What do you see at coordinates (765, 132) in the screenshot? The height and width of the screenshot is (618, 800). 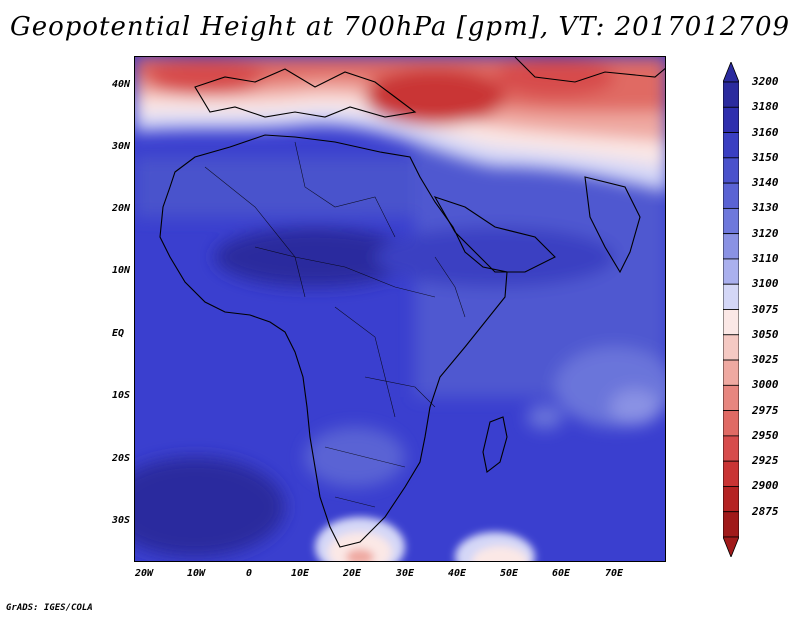 I see `colorbar-level-label: 3160` at bounding box center [765, 132].